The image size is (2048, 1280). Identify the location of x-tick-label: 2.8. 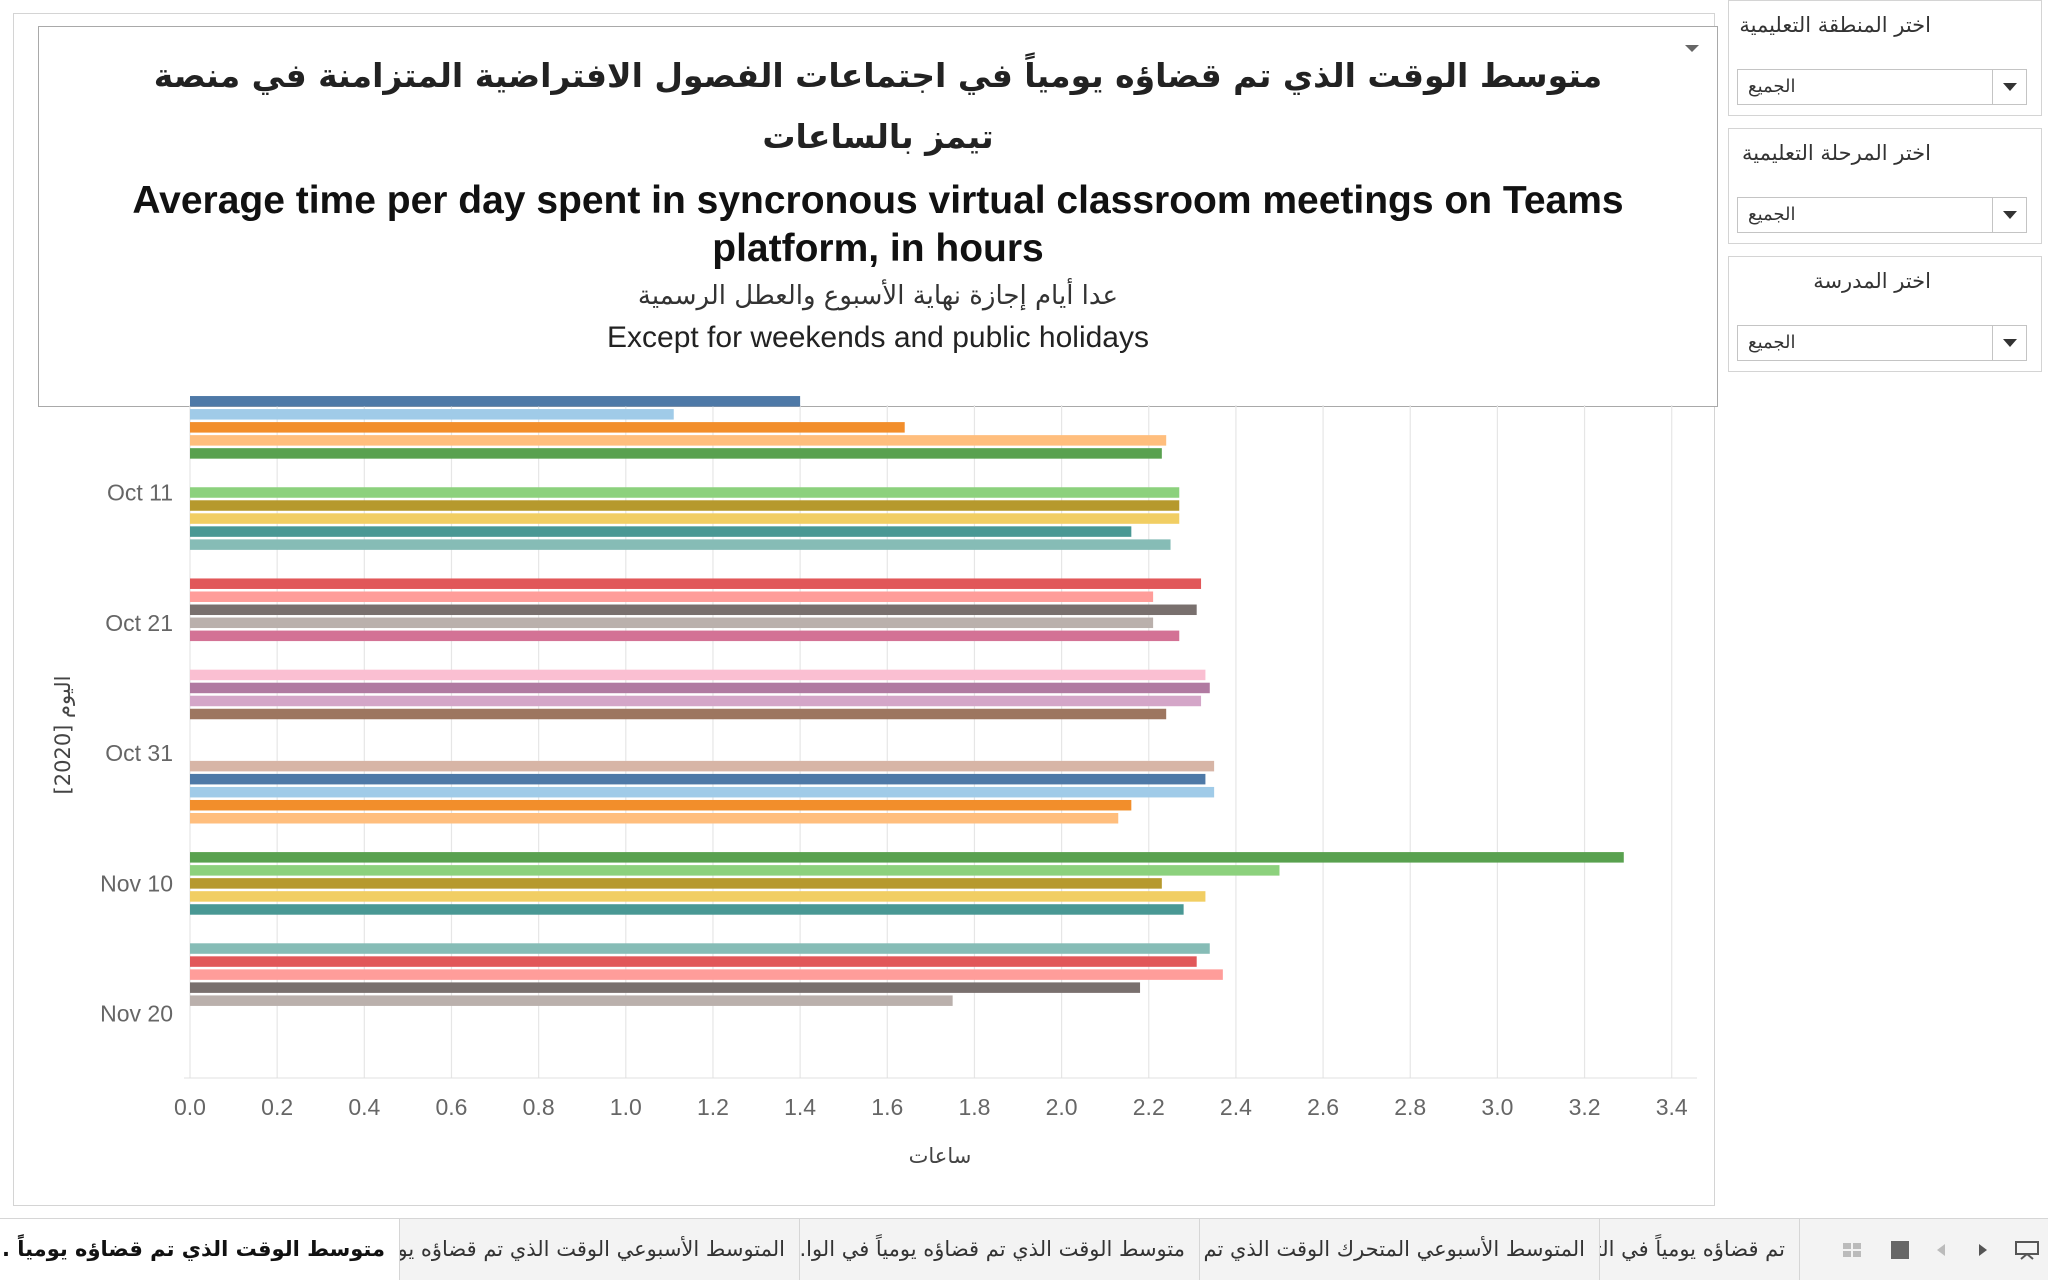
(1410, 1107).